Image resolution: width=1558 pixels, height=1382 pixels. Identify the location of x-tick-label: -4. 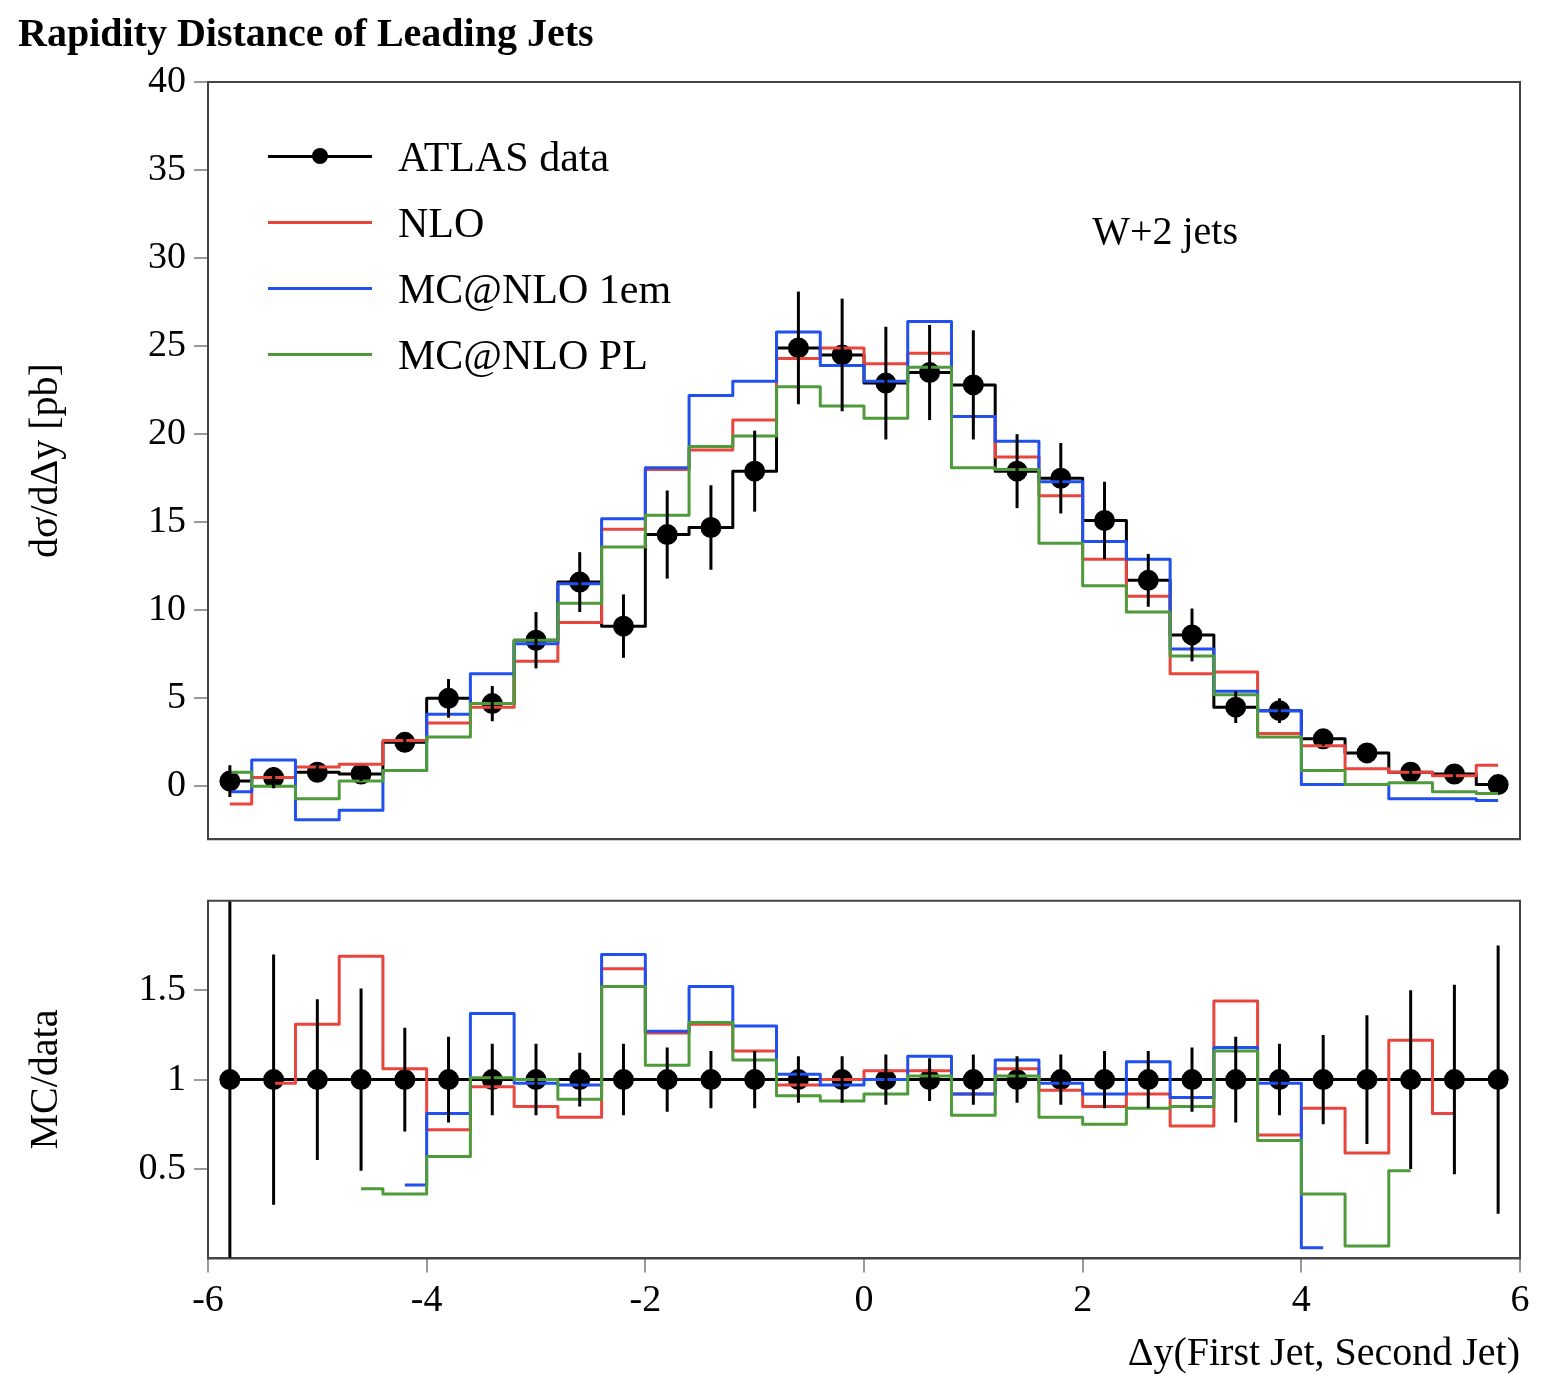
(426, 1298).